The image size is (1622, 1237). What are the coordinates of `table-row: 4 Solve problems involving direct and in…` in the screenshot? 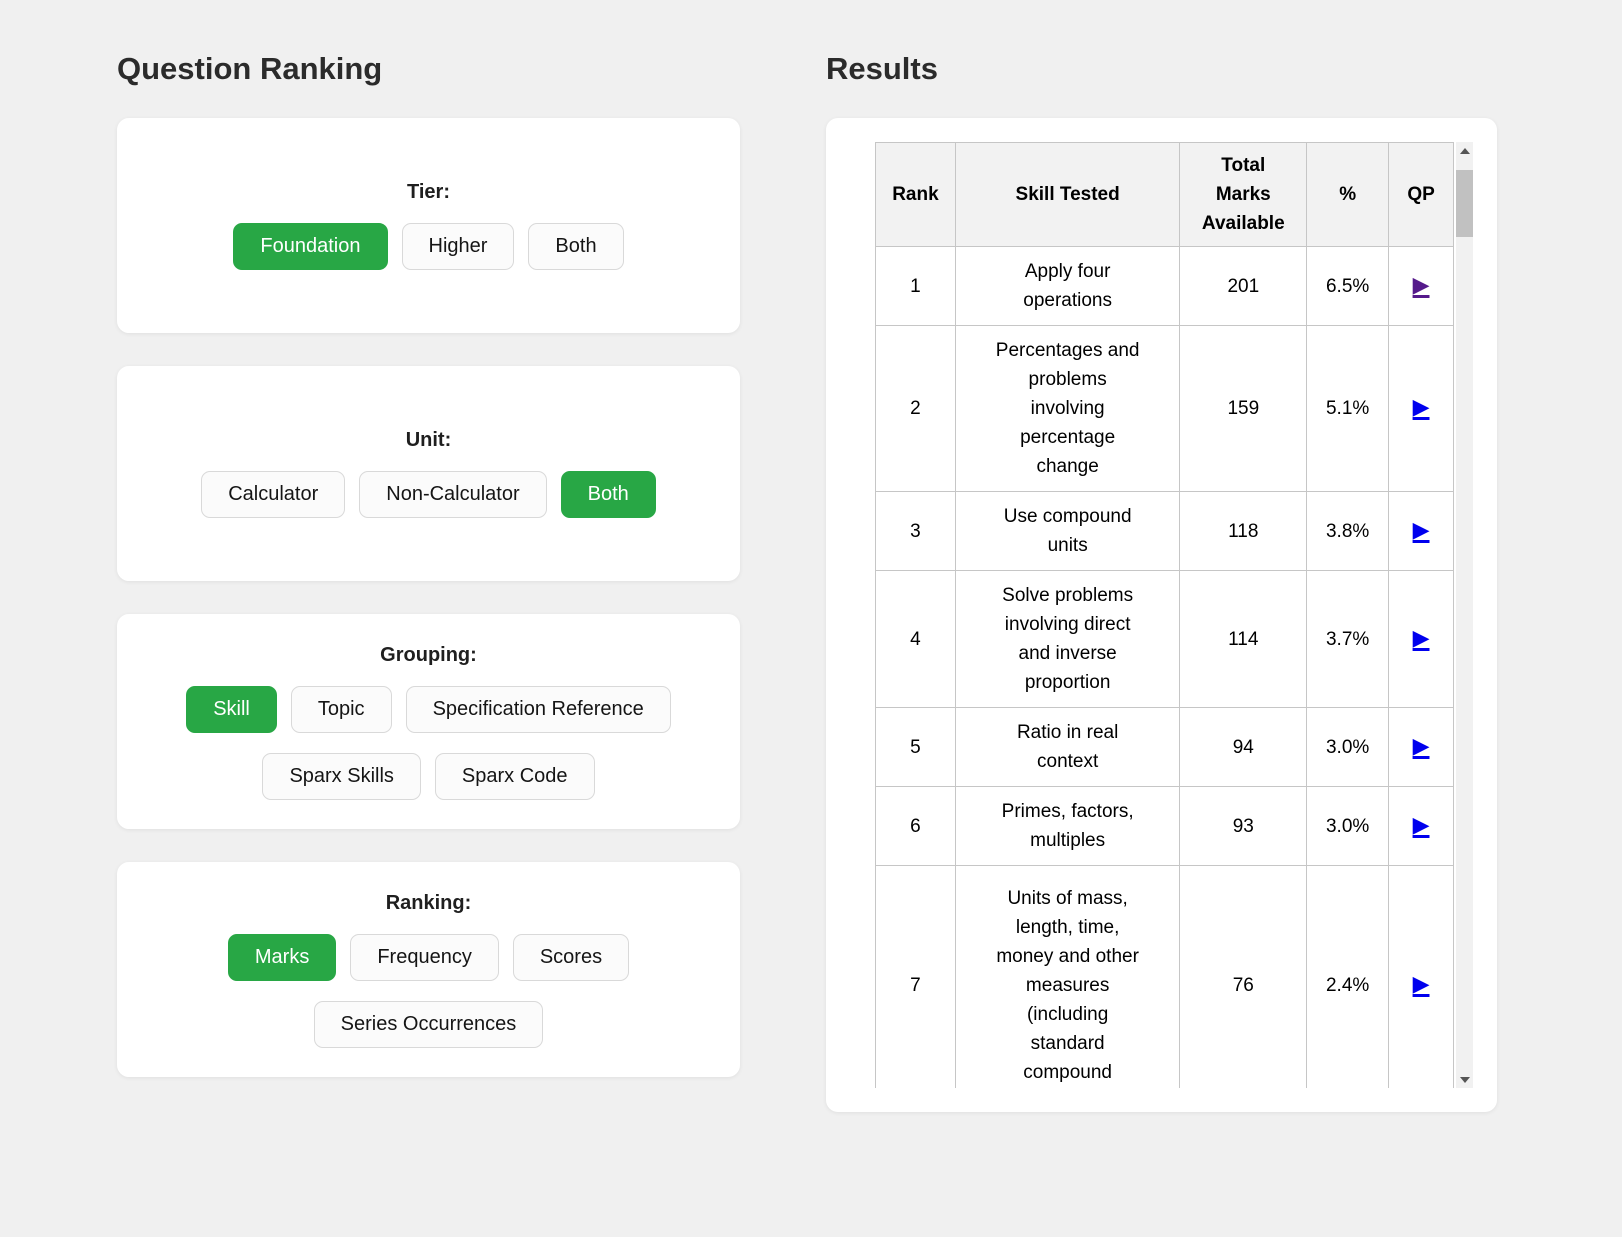 It's located at (1164, 639).